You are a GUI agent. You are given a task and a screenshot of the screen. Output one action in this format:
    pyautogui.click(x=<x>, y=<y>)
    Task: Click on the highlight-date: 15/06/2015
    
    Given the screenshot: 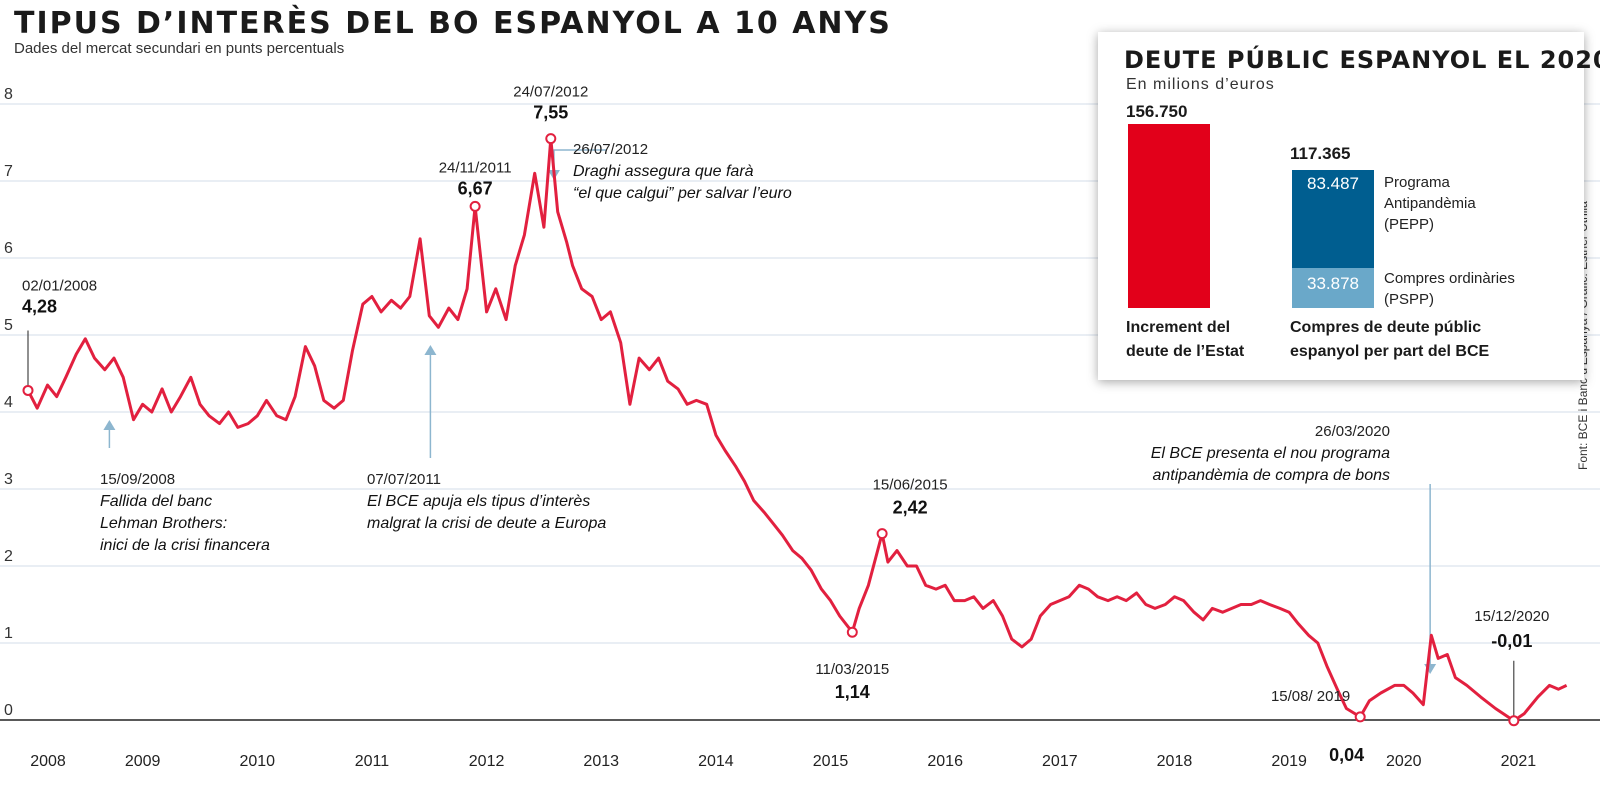 What is the action you would take?
    pyautogui.click(x=910, y=485)
    